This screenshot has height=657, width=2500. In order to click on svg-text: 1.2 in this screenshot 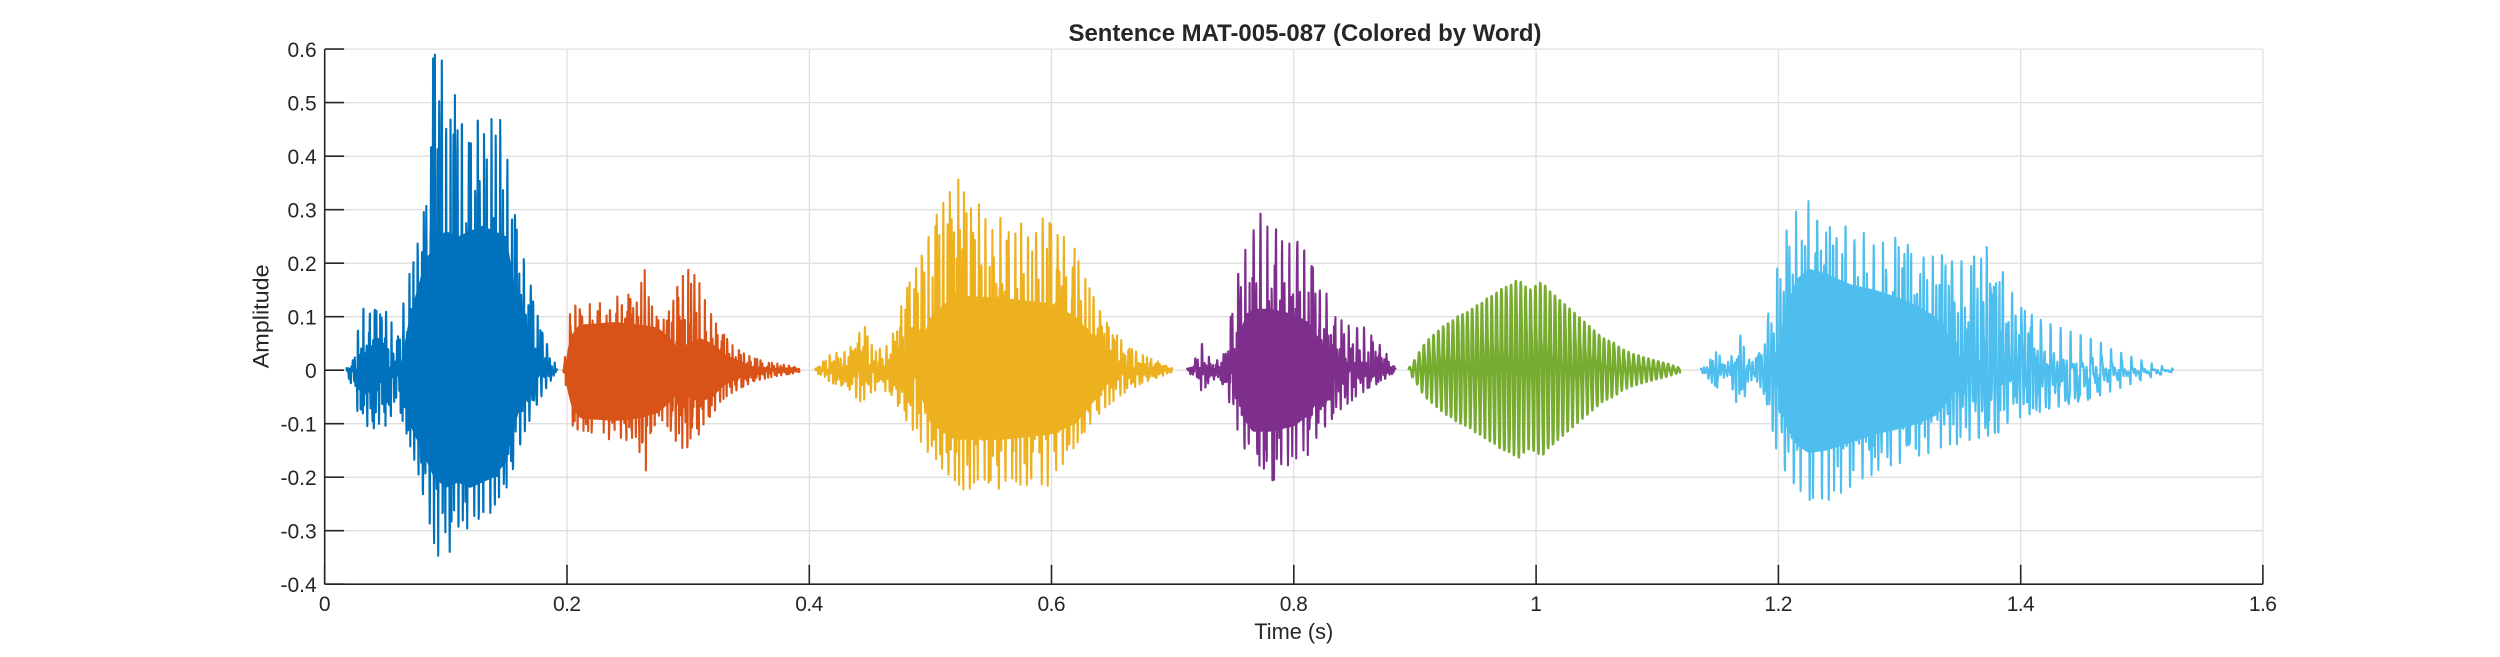, I will do `click(1778, 604)`.